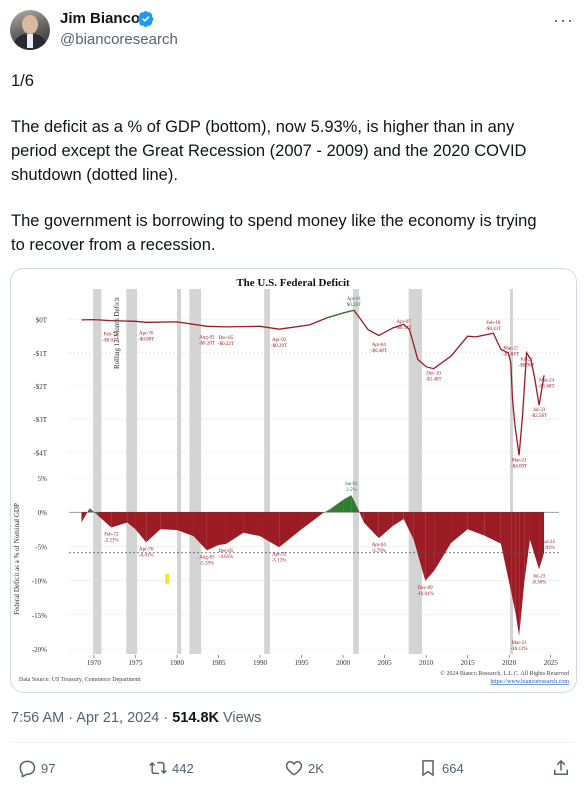 This screenshot has height=789, width=585. What do you see at coordinates (279, 554) in the screenshot?
I see `bottom-annotation: Apr-92` at bounding box center [279, 554].